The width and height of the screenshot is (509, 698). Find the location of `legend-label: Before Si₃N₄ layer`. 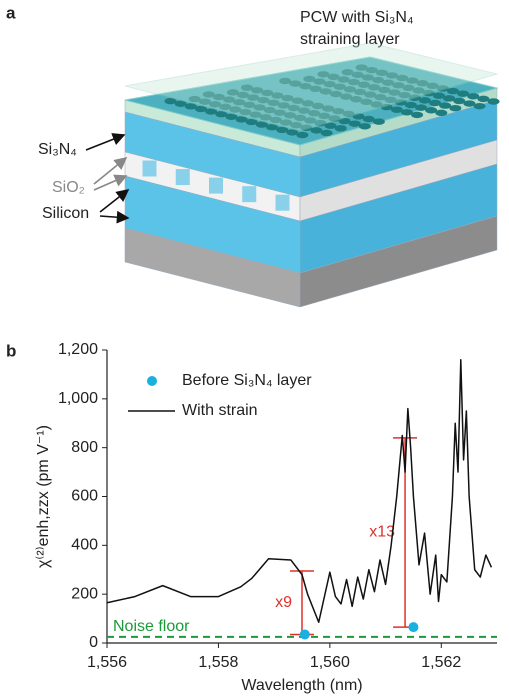

legend-label: Before Si₃N₄ layer is located at coordinates (247, 380).